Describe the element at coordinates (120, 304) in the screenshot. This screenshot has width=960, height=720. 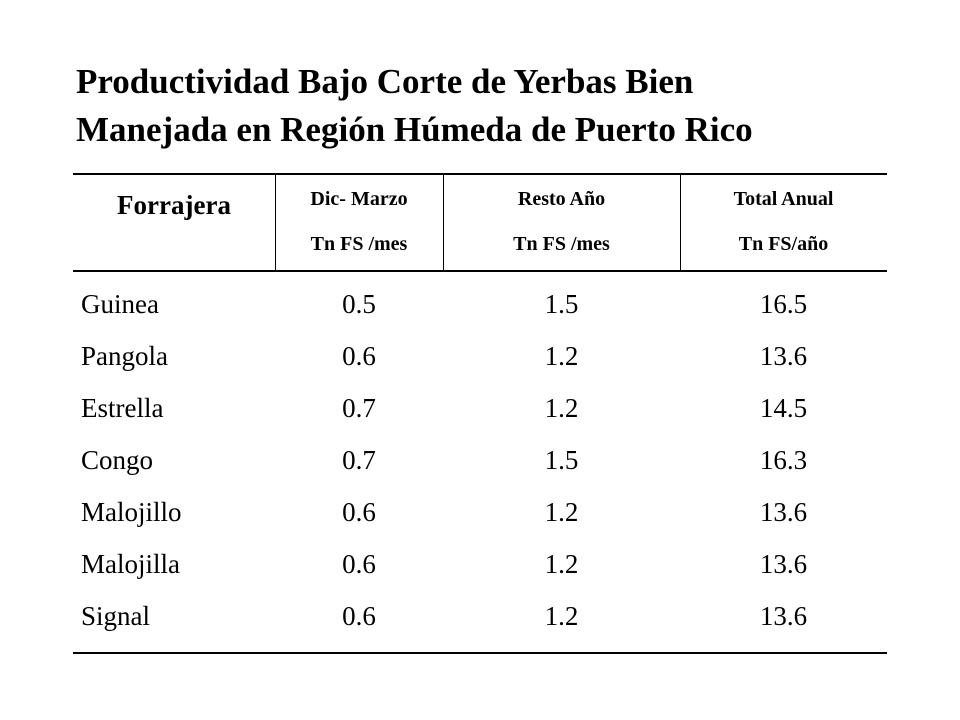
I see `cell-forrajera: Guinea` at that location.